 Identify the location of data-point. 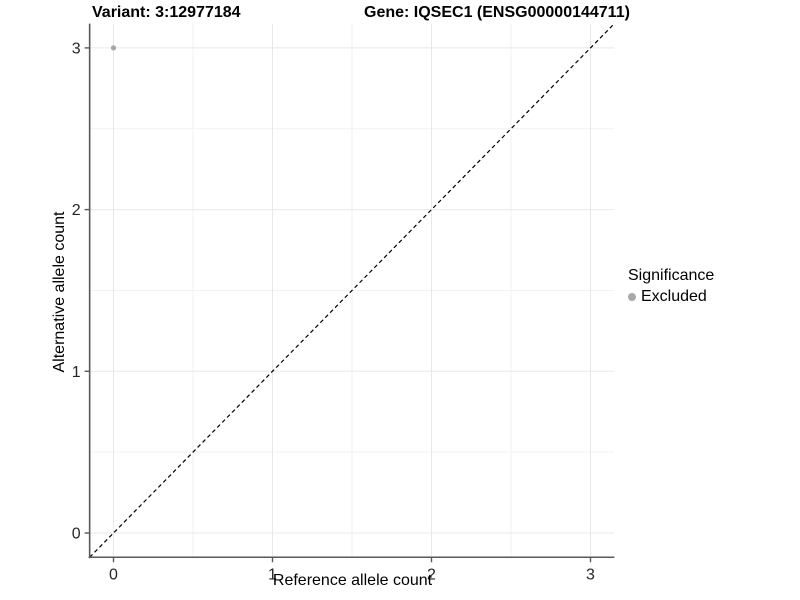
(113, 48).